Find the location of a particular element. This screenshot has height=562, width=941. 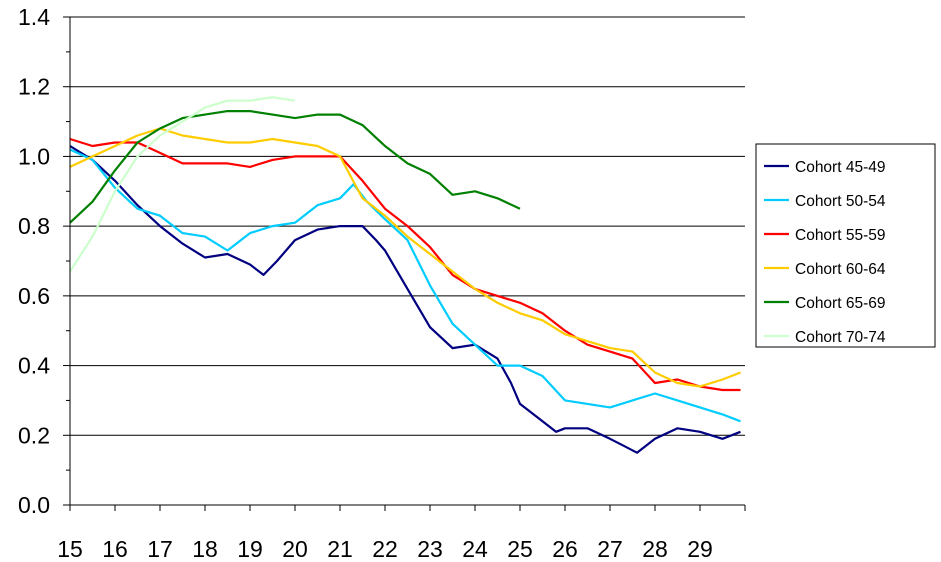

y-tick-label: 1.0 is located at coordinates (34, 156).